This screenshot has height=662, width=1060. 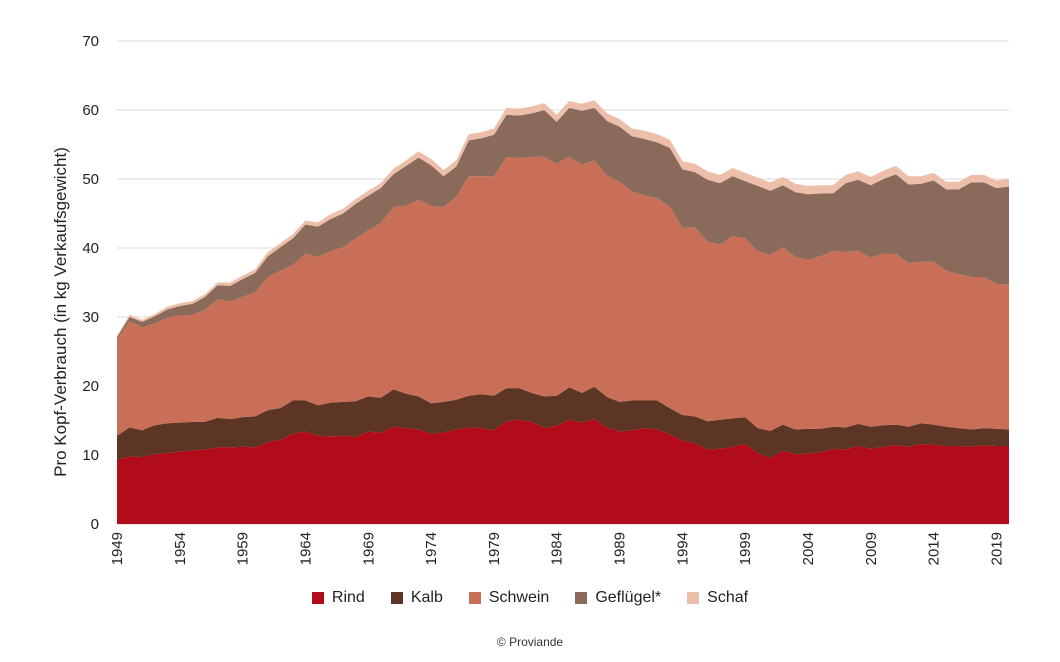 I want to click on y-tick-label: 70, so click(x=90, y=41).